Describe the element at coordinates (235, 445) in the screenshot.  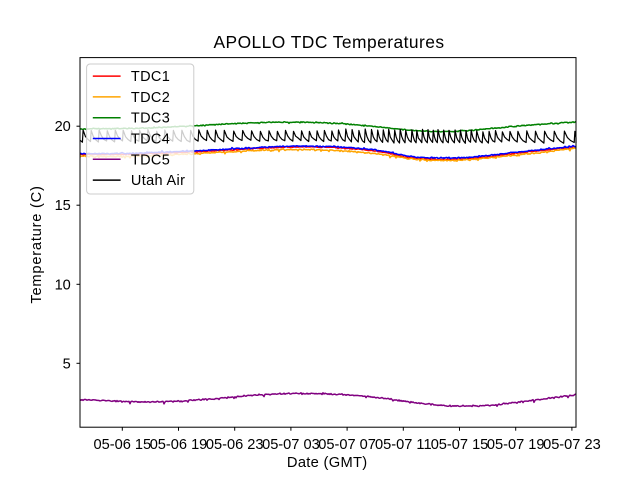
I see `svg-text: 05-06 23` at that location.